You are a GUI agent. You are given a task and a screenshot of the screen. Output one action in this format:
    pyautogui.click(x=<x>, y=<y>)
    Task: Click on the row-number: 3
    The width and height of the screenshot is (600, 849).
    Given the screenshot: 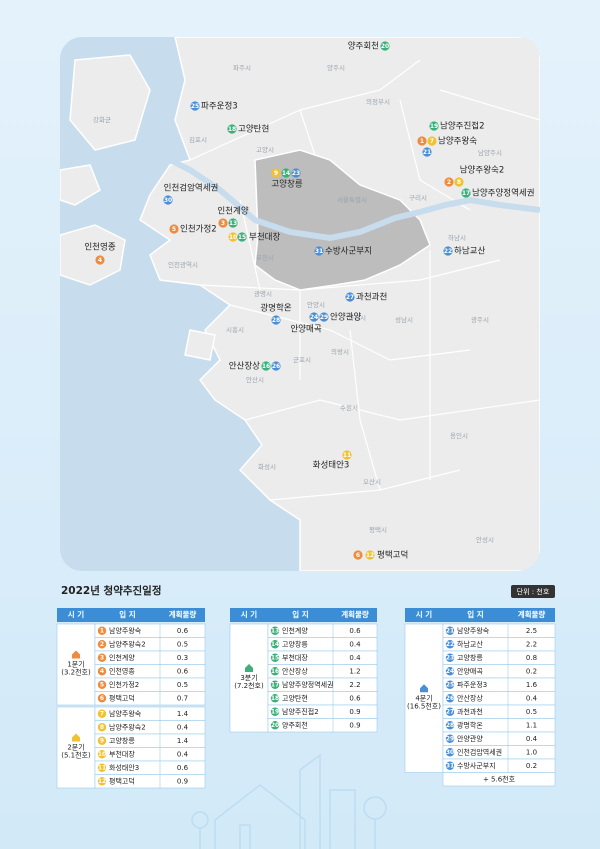 What is the action you would take?
    pyautogui.click(x=102, y=658)
    